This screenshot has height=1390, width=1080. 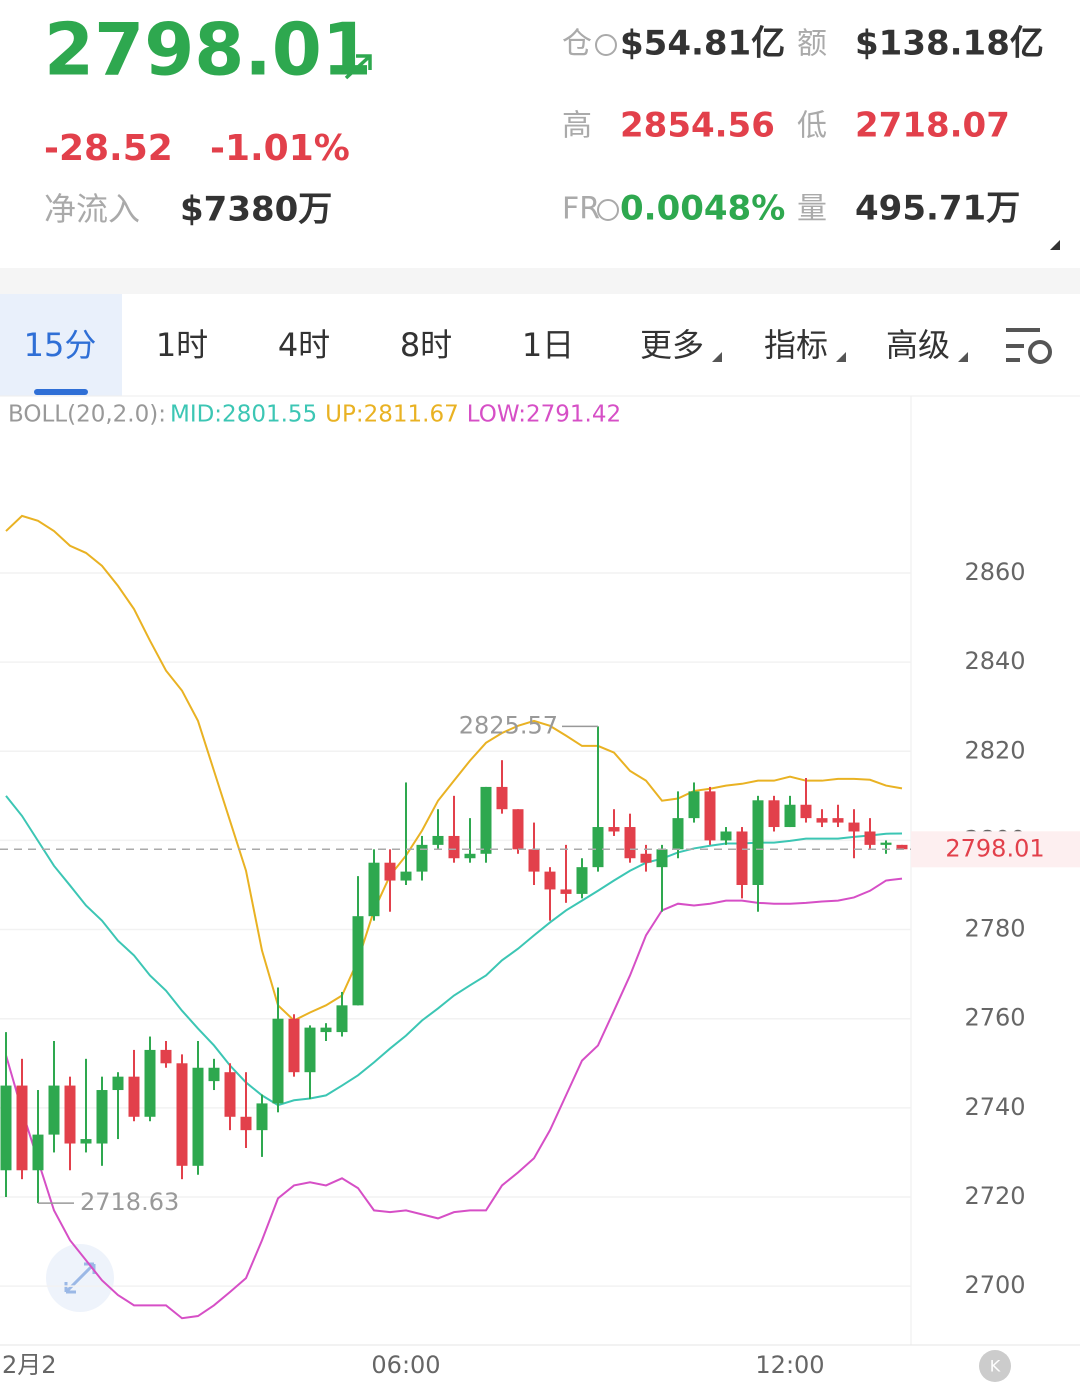 I want to click on y-tick-label: 2860, so click(x=994, y=572).